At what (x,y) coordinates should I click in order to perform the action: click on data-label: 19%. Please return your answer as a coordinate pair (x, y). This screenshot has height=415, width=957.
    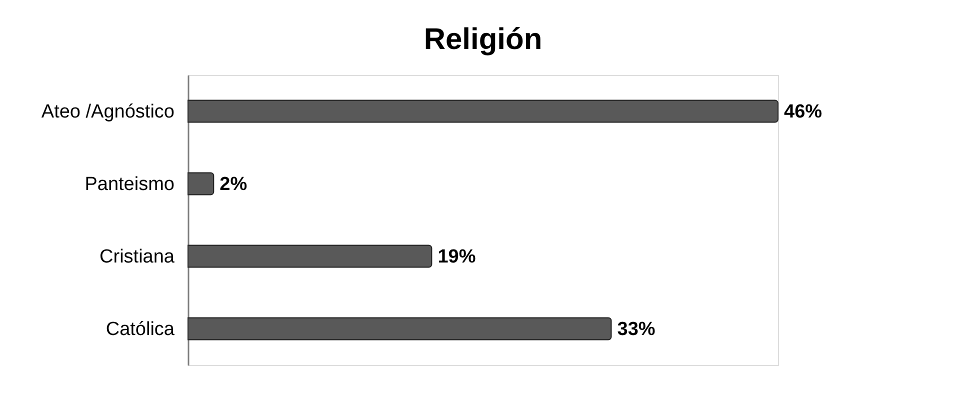
    Looking at the image, I should click on (457, 257).